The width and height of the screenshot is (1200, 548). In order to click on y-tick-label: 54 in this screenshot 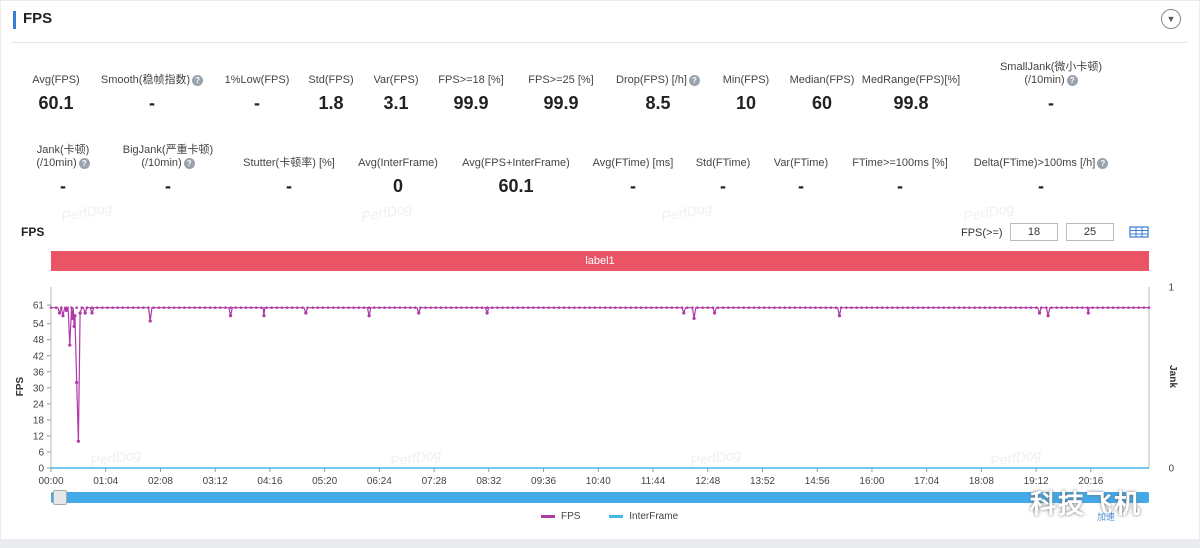, I will do `click(39, 324)`.